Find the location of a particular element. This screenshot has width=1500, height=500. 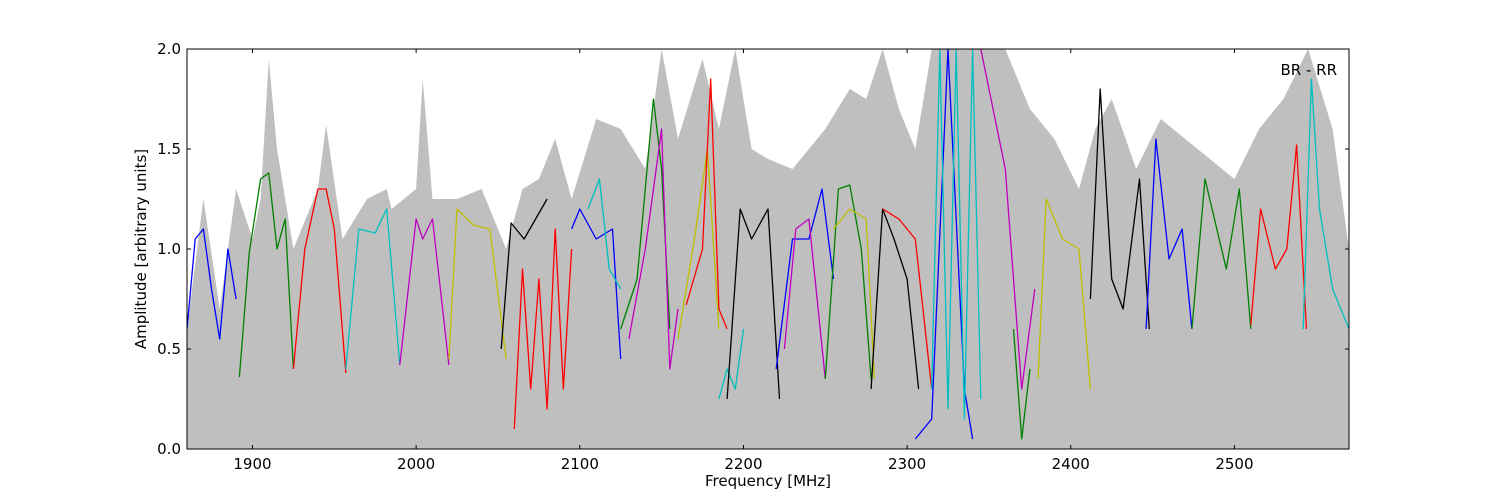

x-axis-label: Frequency [MHz] is located at coordinates (768, 481).